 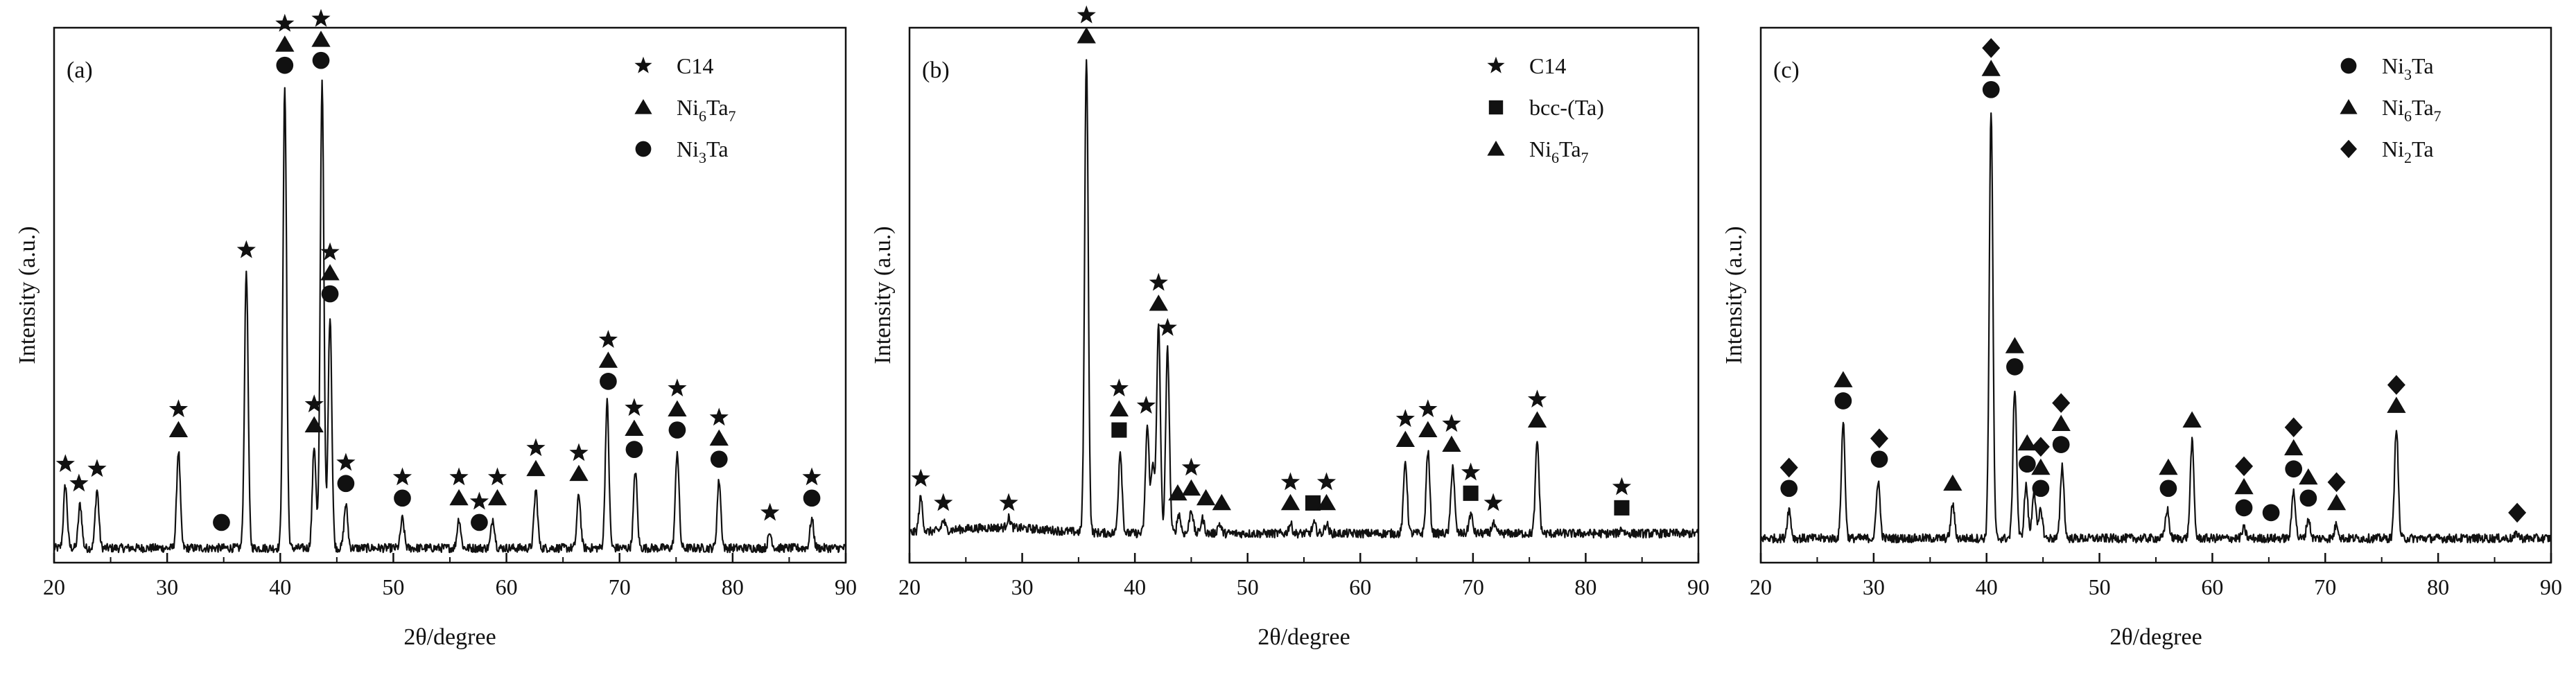 What do you see at coordinates (1135, 587) in the screenshot?
I see `x-tick-label: 40` at bounding box center [1135, 587].